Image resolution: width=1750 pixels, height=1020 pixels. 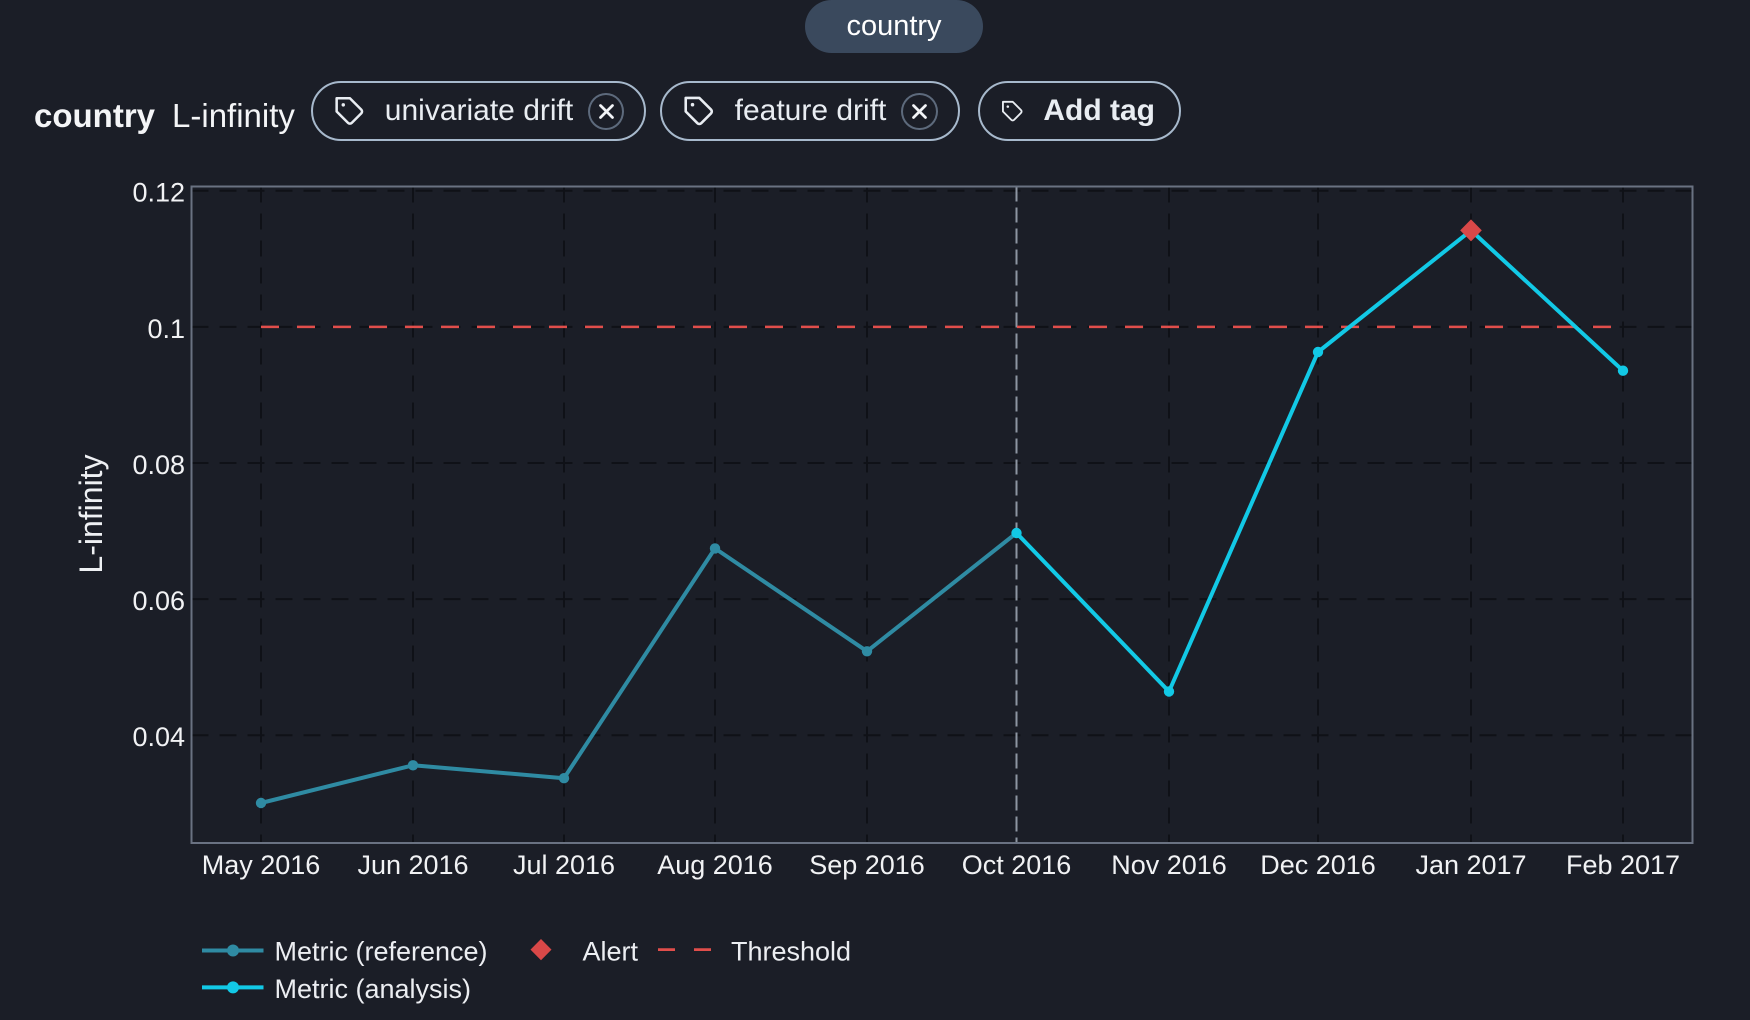 What do you see at coordinates (1470, 865) in the screenshot?
I see `svg-text: Jan 2017` at bounding box center [1470, 865].